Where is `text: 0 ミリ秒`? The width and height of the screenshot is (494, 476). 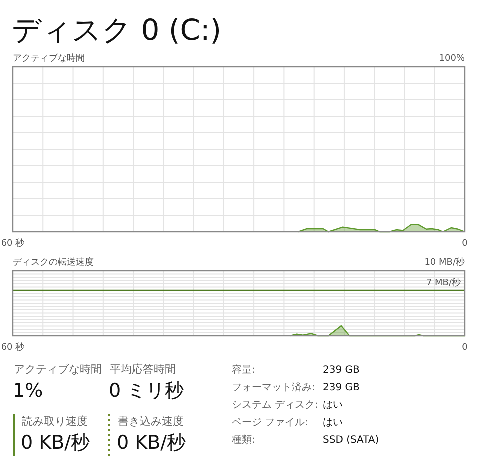
text: 0 ミリ秒 is located at coordinates (146, 391).